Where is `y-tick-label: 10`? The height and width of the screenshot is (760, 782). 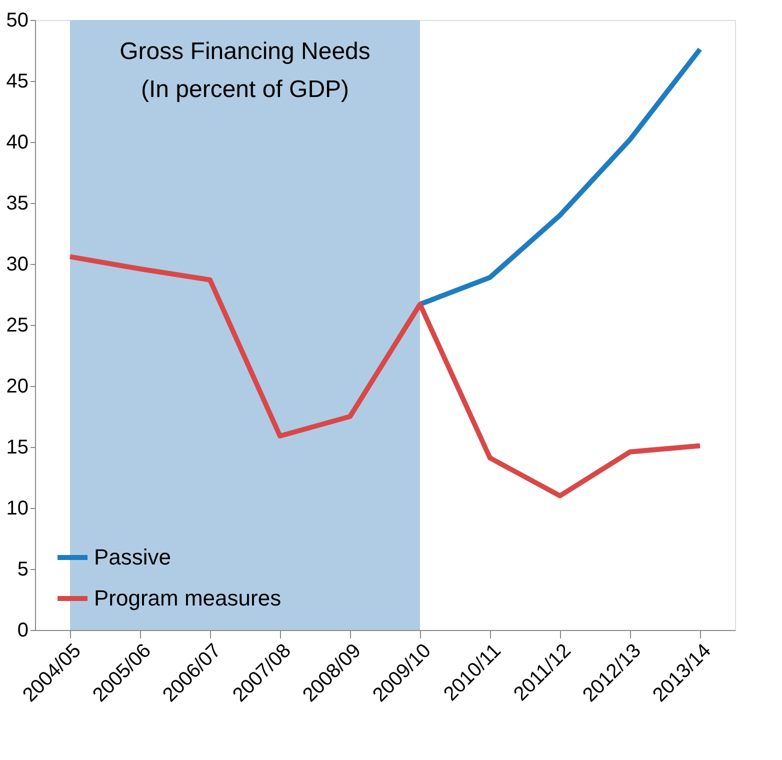
y-tick-label: 10 is located at coordinates (17, 509).